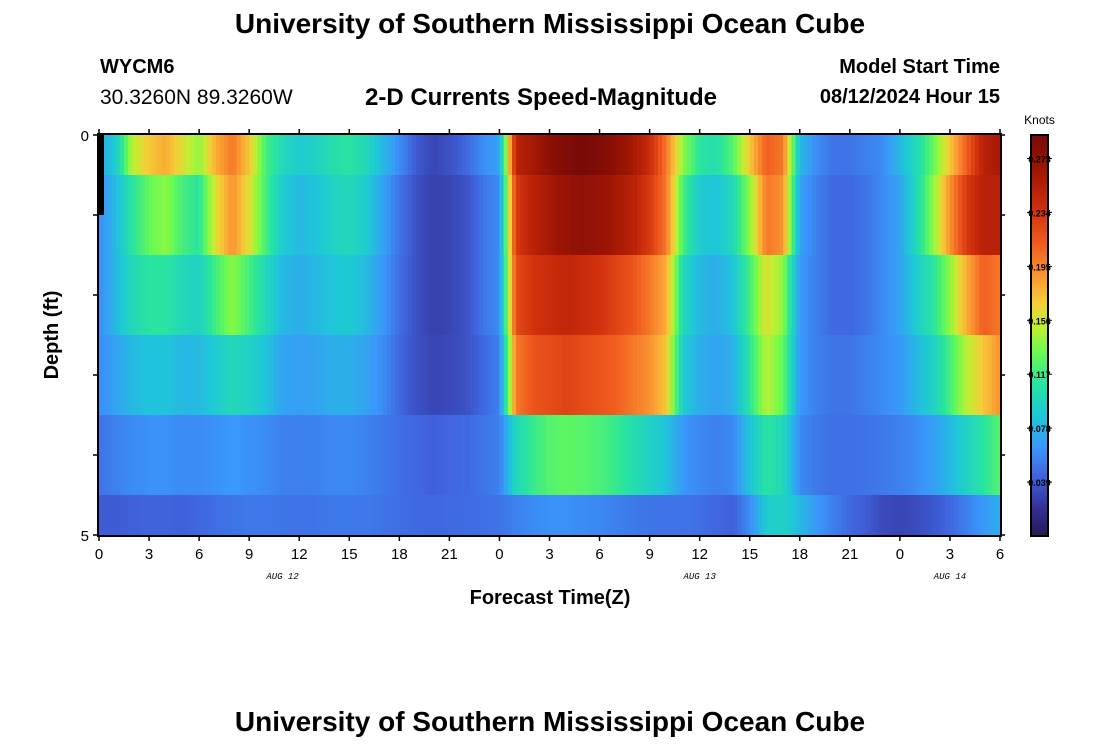 The image size is (1100, 750). I want to click on x-tick-label: 9, so click(649, 554).